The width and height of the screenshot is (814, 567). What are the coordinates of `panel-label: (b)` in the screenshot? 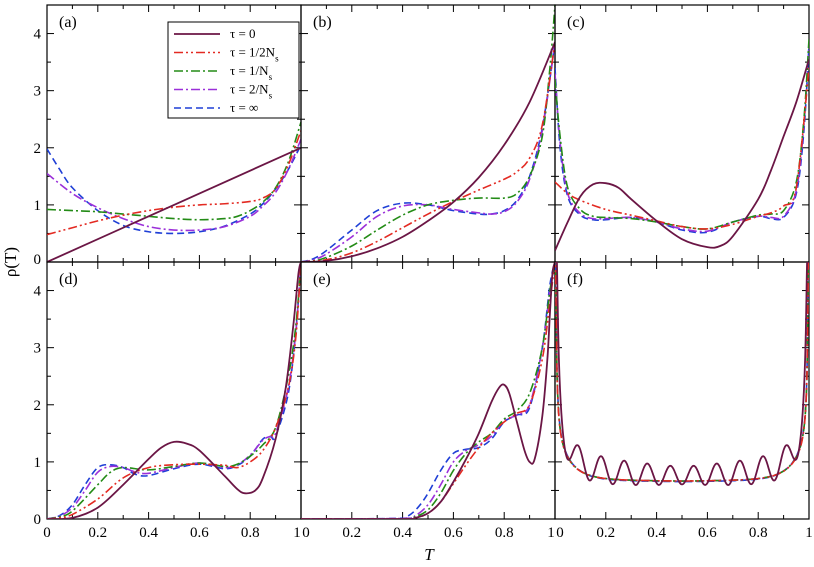 It's located at (322, 22).